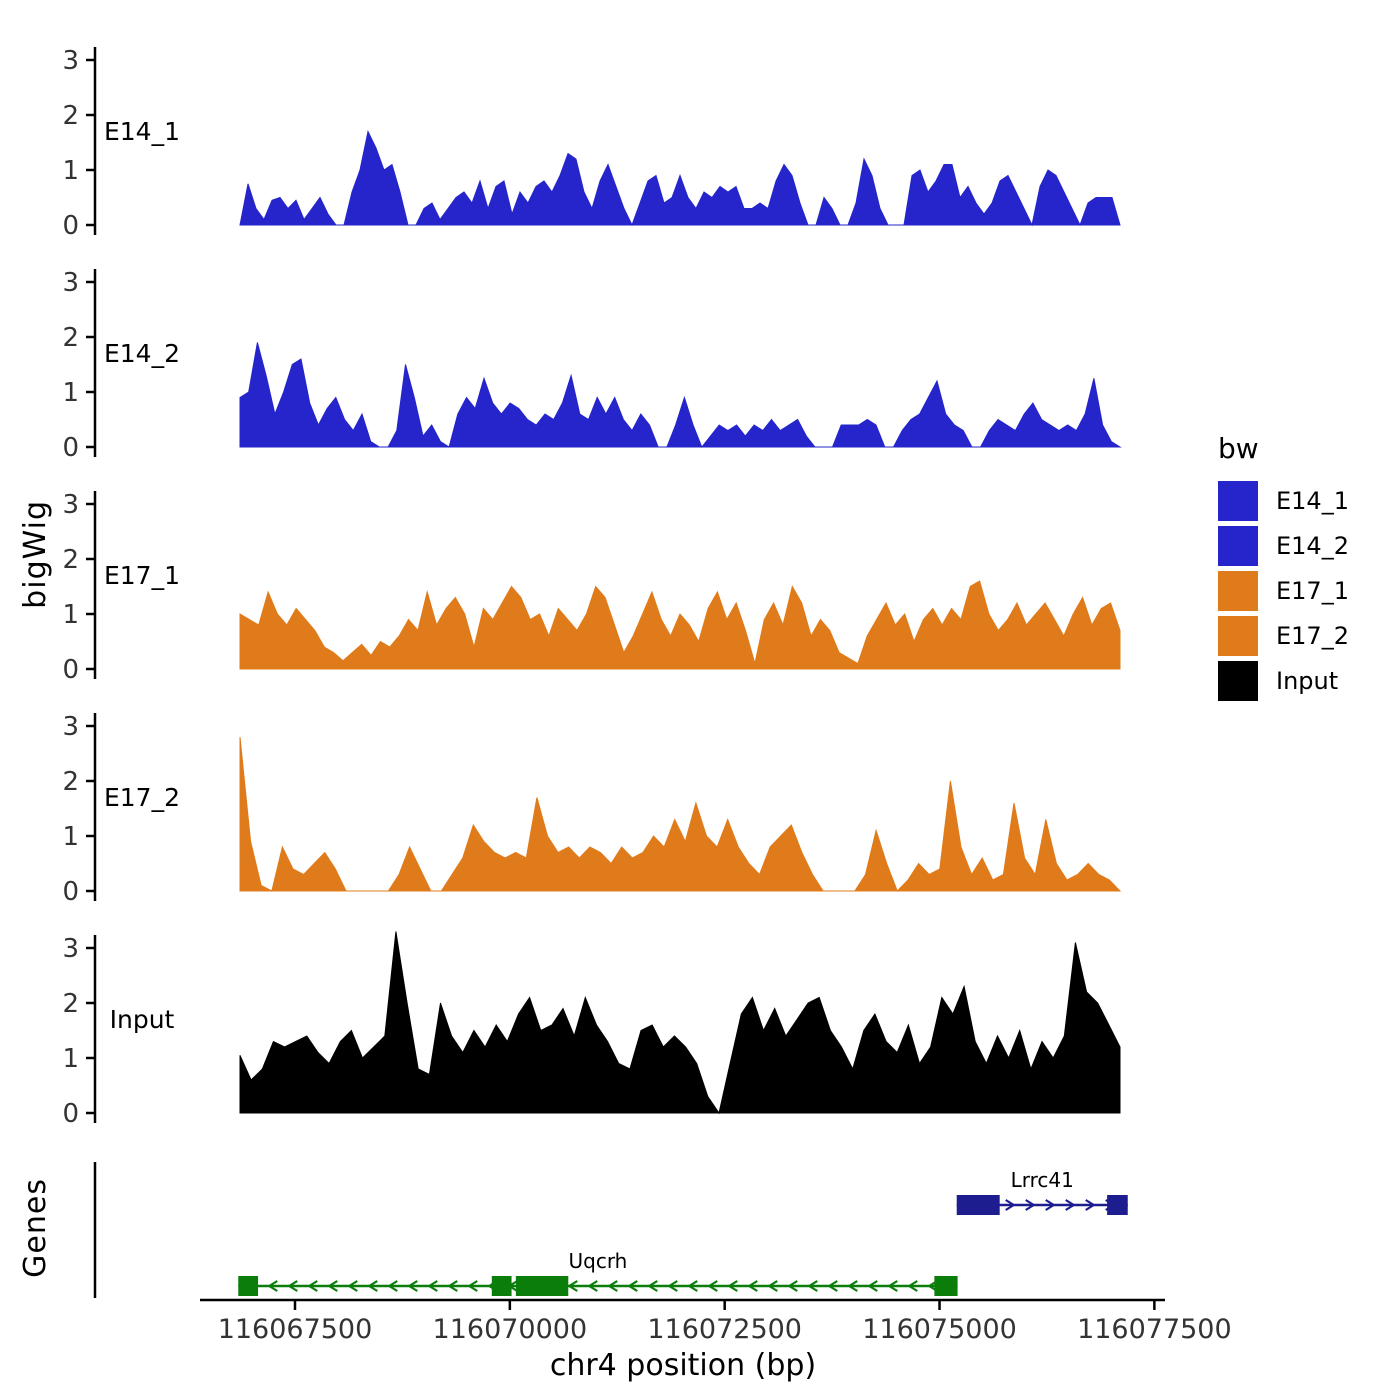 This screenshot has width=1400, height=1400. What do you see at coordinates (142, 1019) in the screenshot?
I see `track-label-Input: Input` at bounding box center [142, 1019].